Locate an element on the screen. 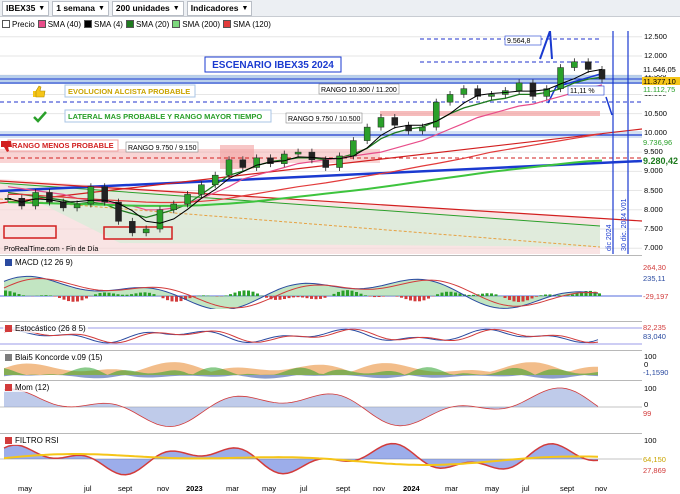 This screenshot has width=680, height=494. legend-item-sma40: SMA (40) is located at coordinates (59, 24).